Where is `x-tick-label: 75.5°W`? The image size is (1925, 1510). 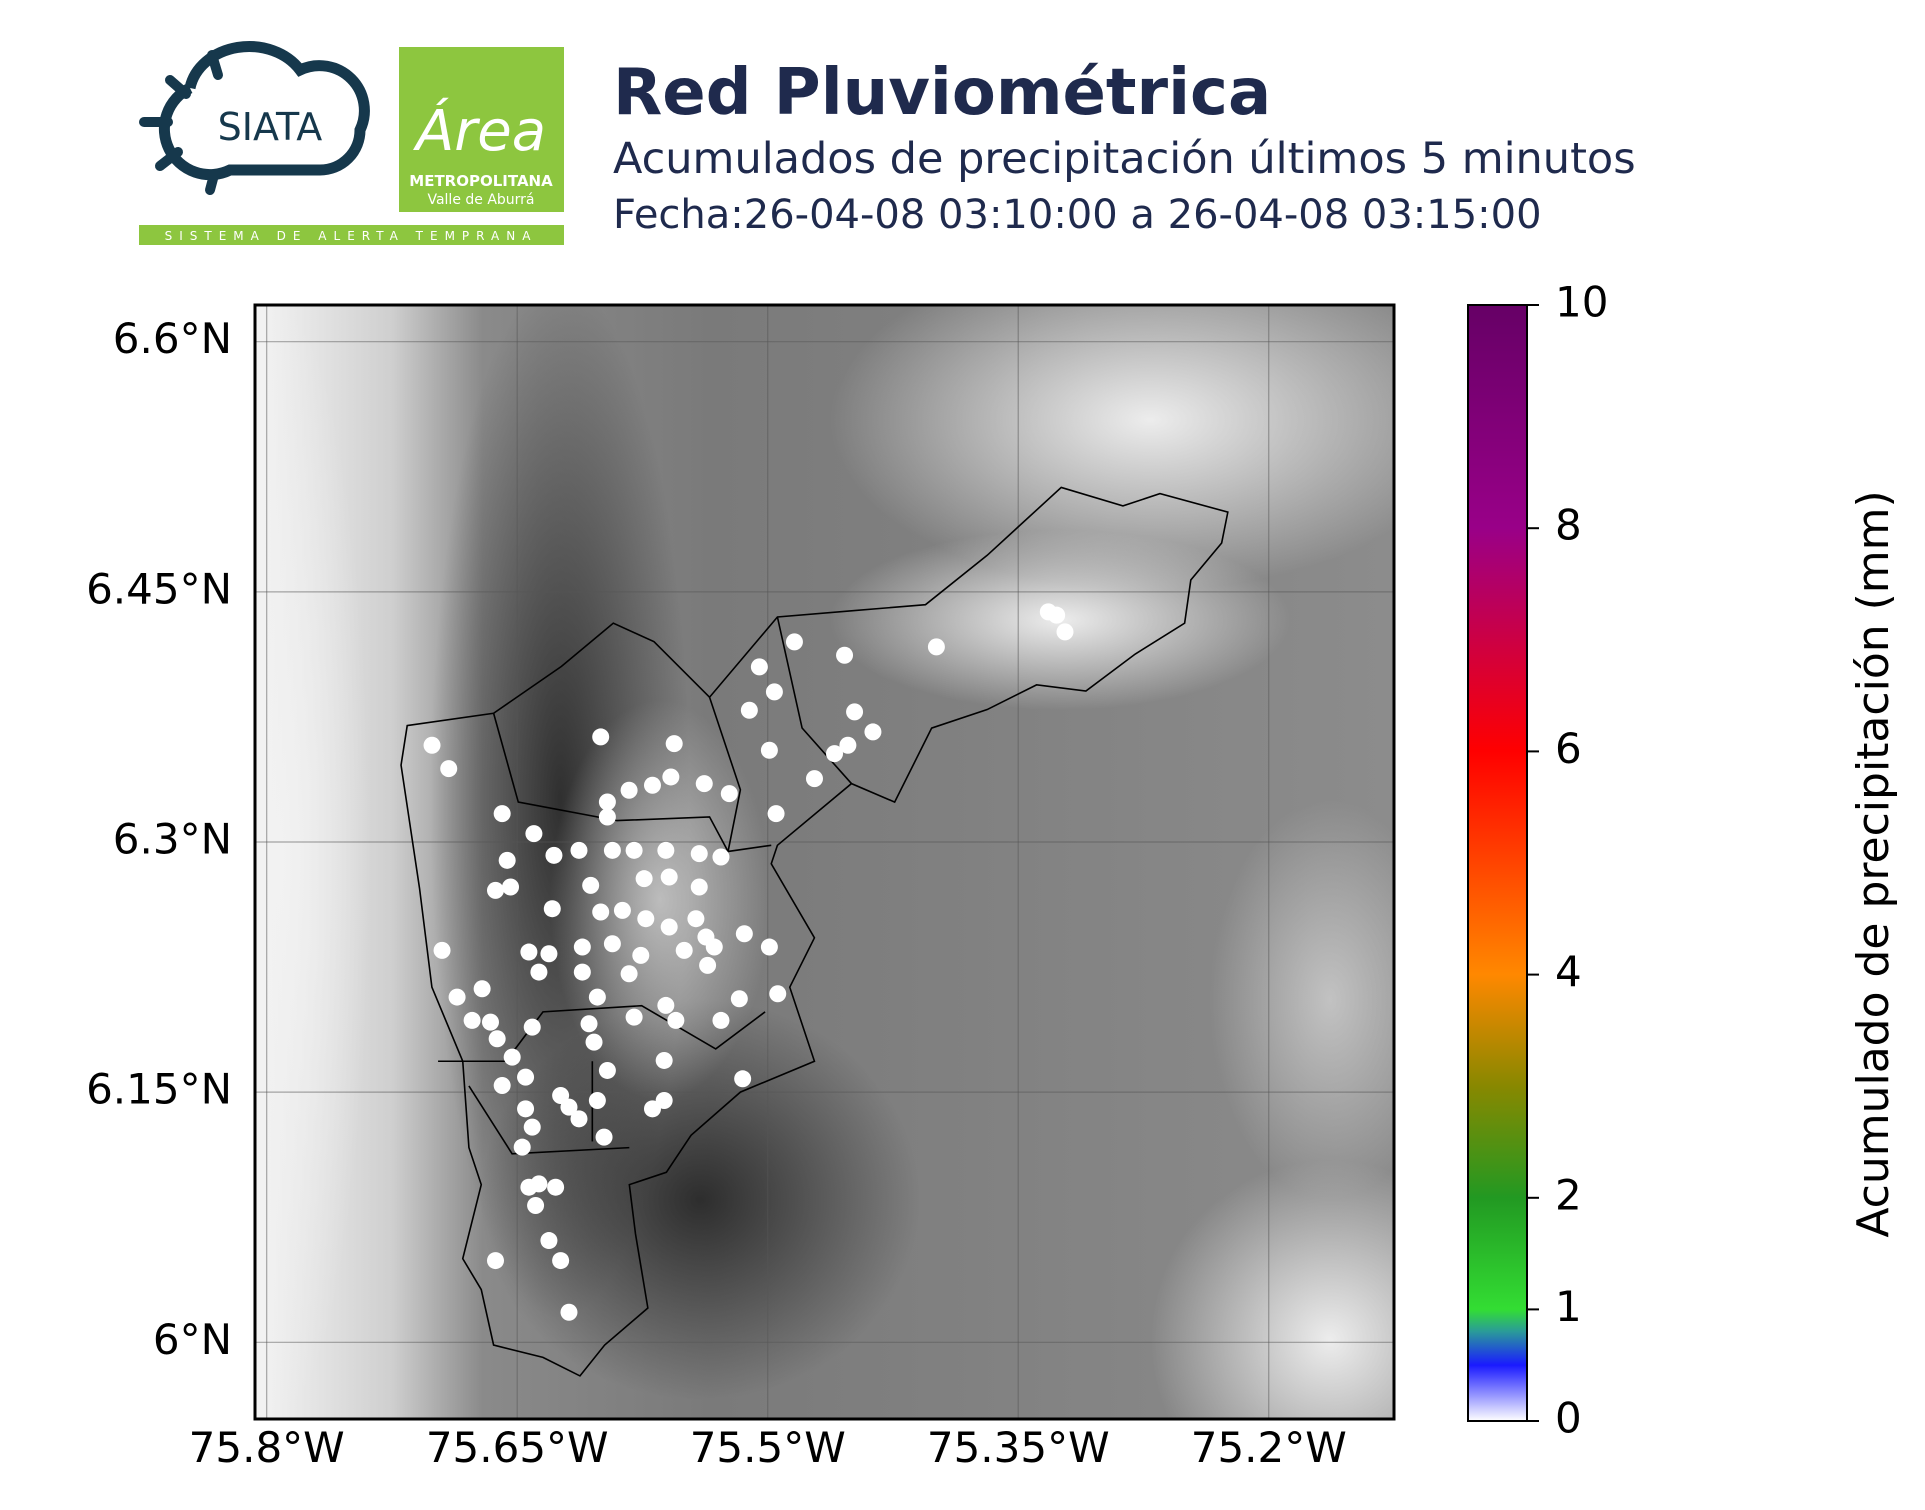 x-tick-label: 75.5°W is located at coordinates (768, 1447).